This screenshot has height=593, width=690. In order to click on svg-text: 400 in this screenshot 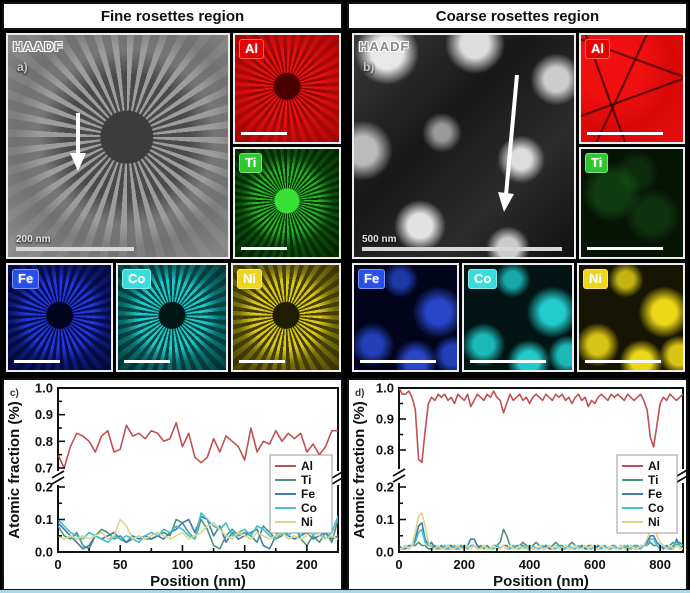, I will do `click(530, 564)`.